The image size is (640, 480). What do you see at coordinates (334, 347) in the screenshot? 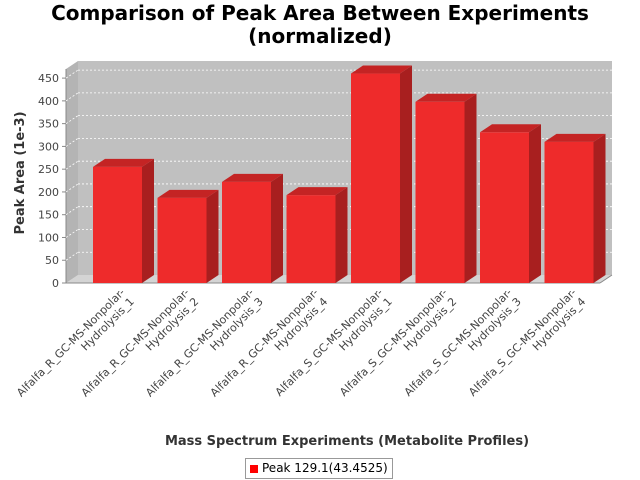
I see `x-tick-label: Alfalfa_S_GC-MS-Nonpolar-Hydrolysis_1` at bounding box center [334, 347].